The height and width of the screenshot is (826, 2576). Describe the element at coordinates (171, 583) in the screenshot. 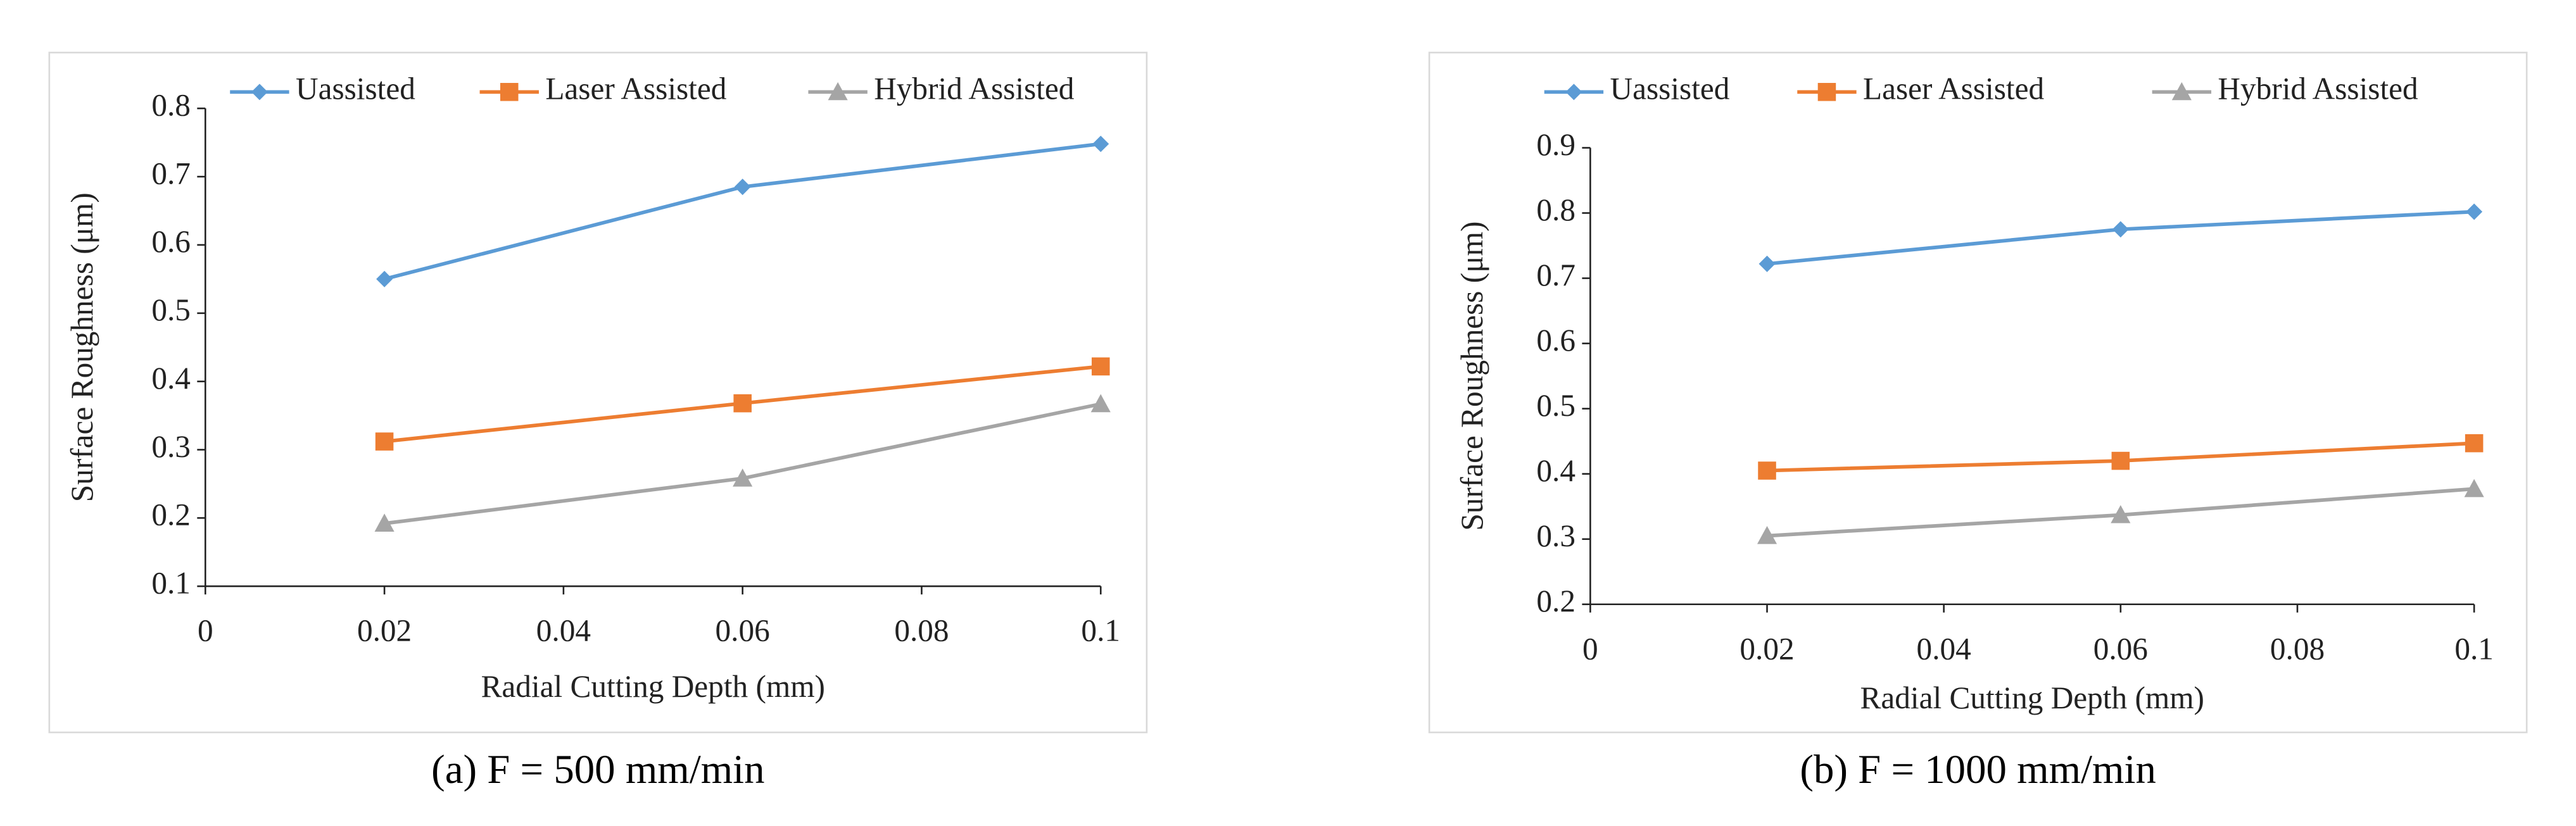

I see `y-tick-label: 0.1` at that location.